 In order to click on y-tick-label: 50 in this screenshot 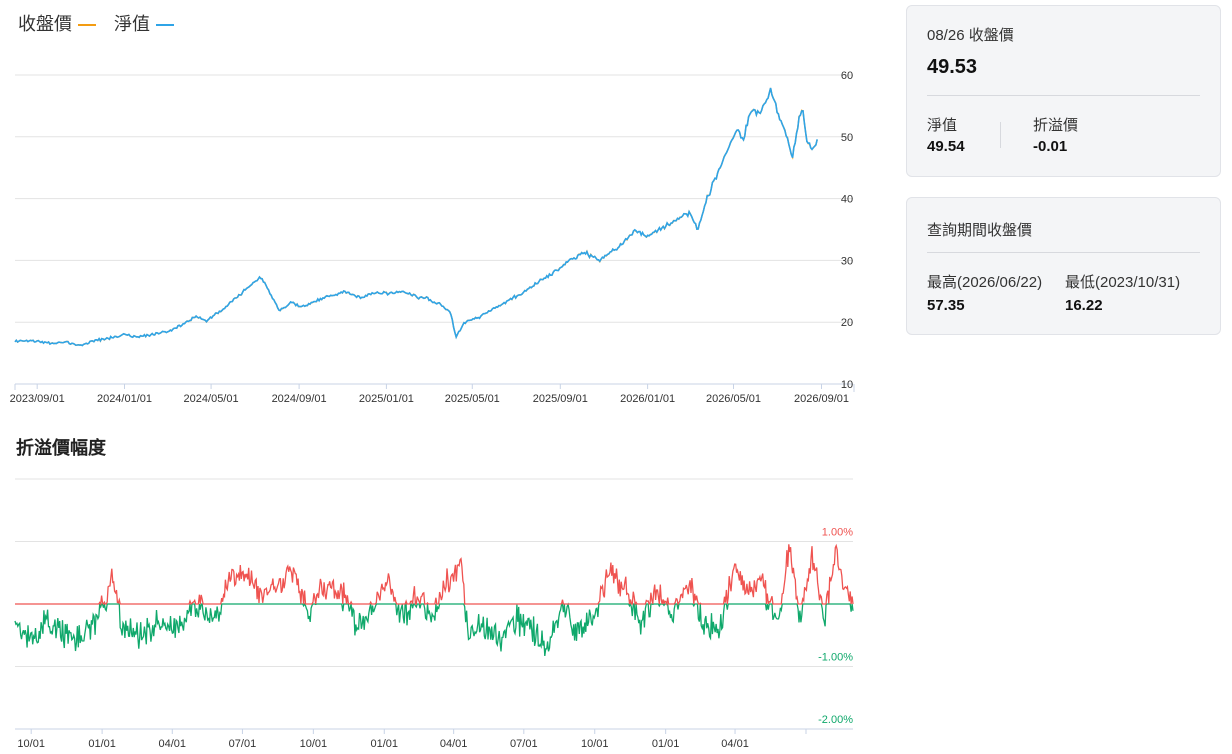, I will do `click(847, 138)`.